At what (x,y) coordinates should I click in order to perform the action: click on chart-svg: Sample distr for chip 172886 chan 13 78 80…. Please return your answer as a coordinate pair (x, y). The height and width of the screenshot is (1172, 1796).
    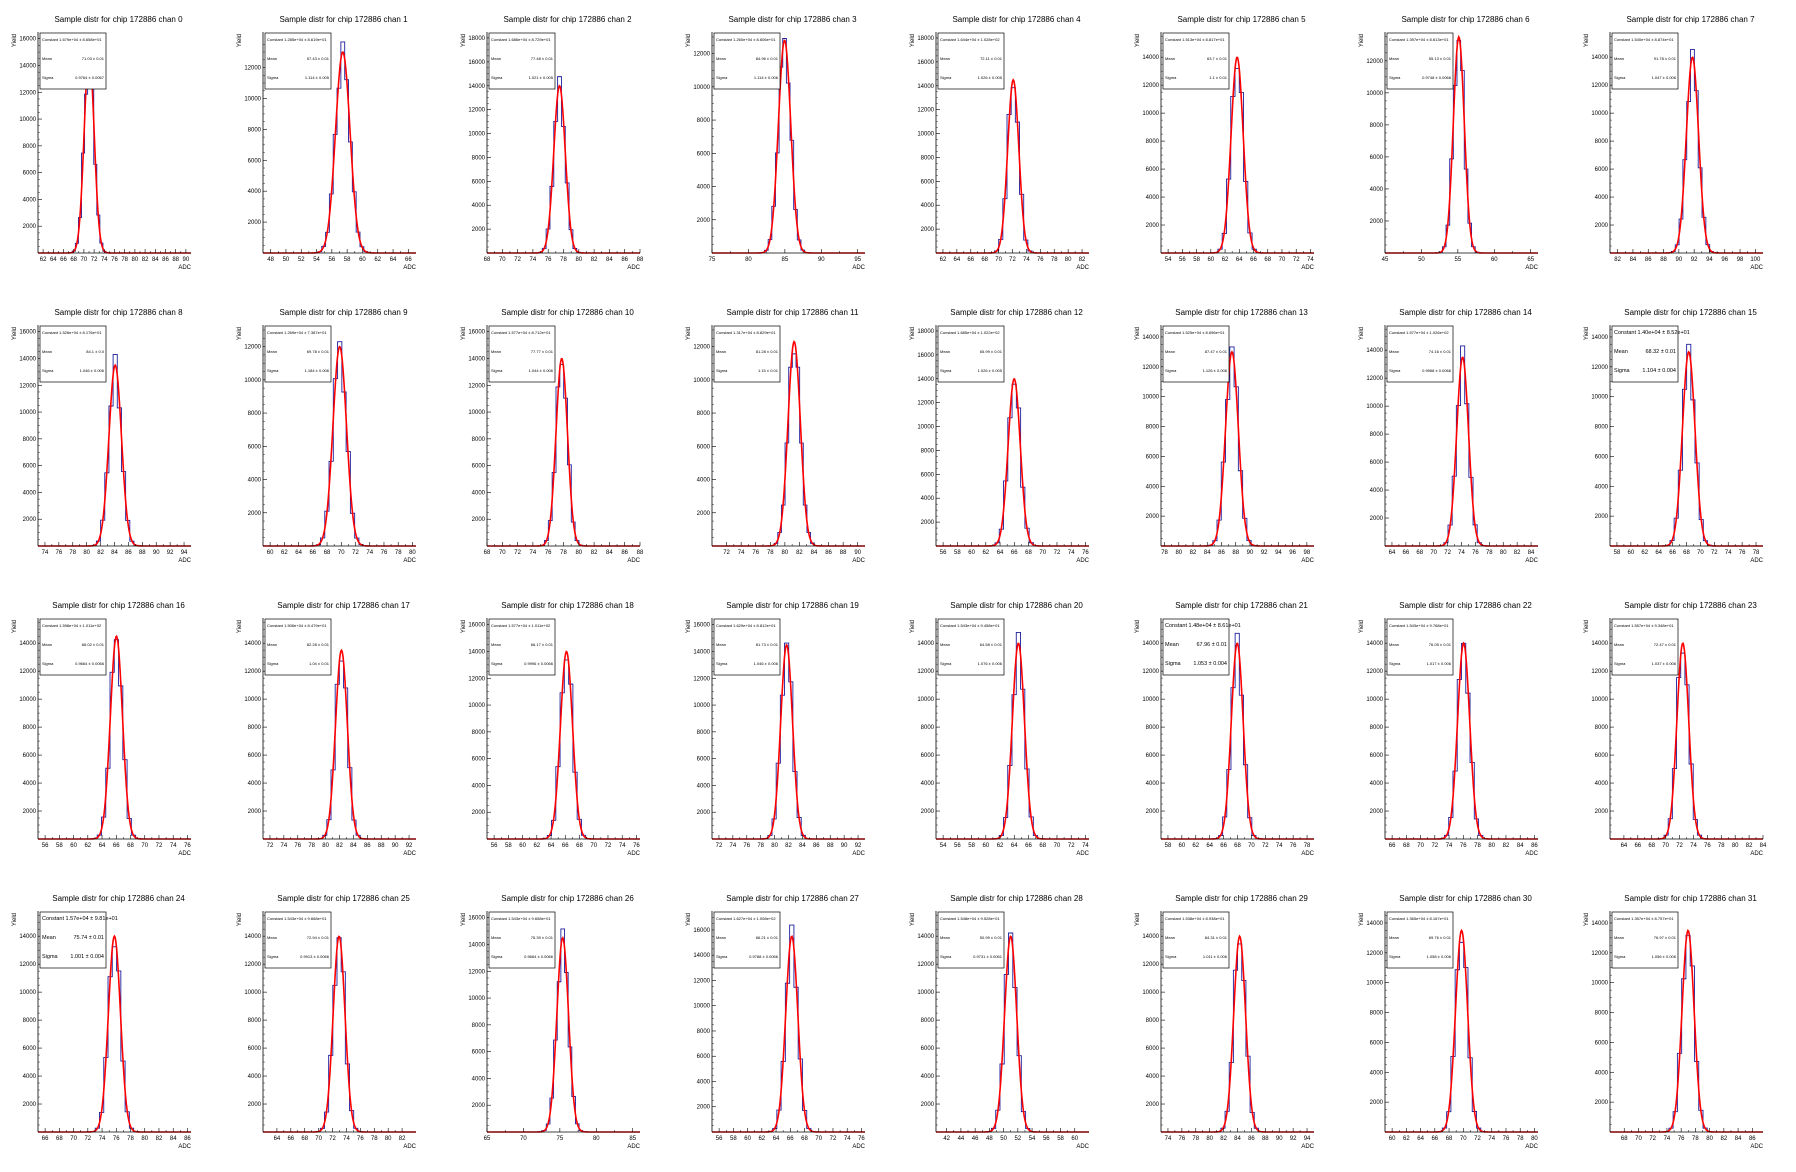
    Looking at the image, I should click on (1225, 436).